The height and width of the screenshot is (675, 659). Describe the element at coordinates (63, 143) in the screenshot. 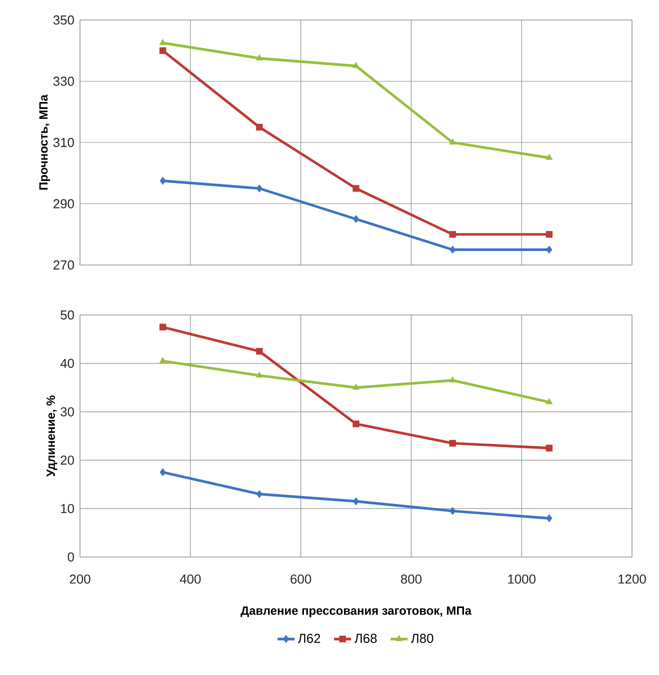

I see `y-tick-label: 310` at that location.